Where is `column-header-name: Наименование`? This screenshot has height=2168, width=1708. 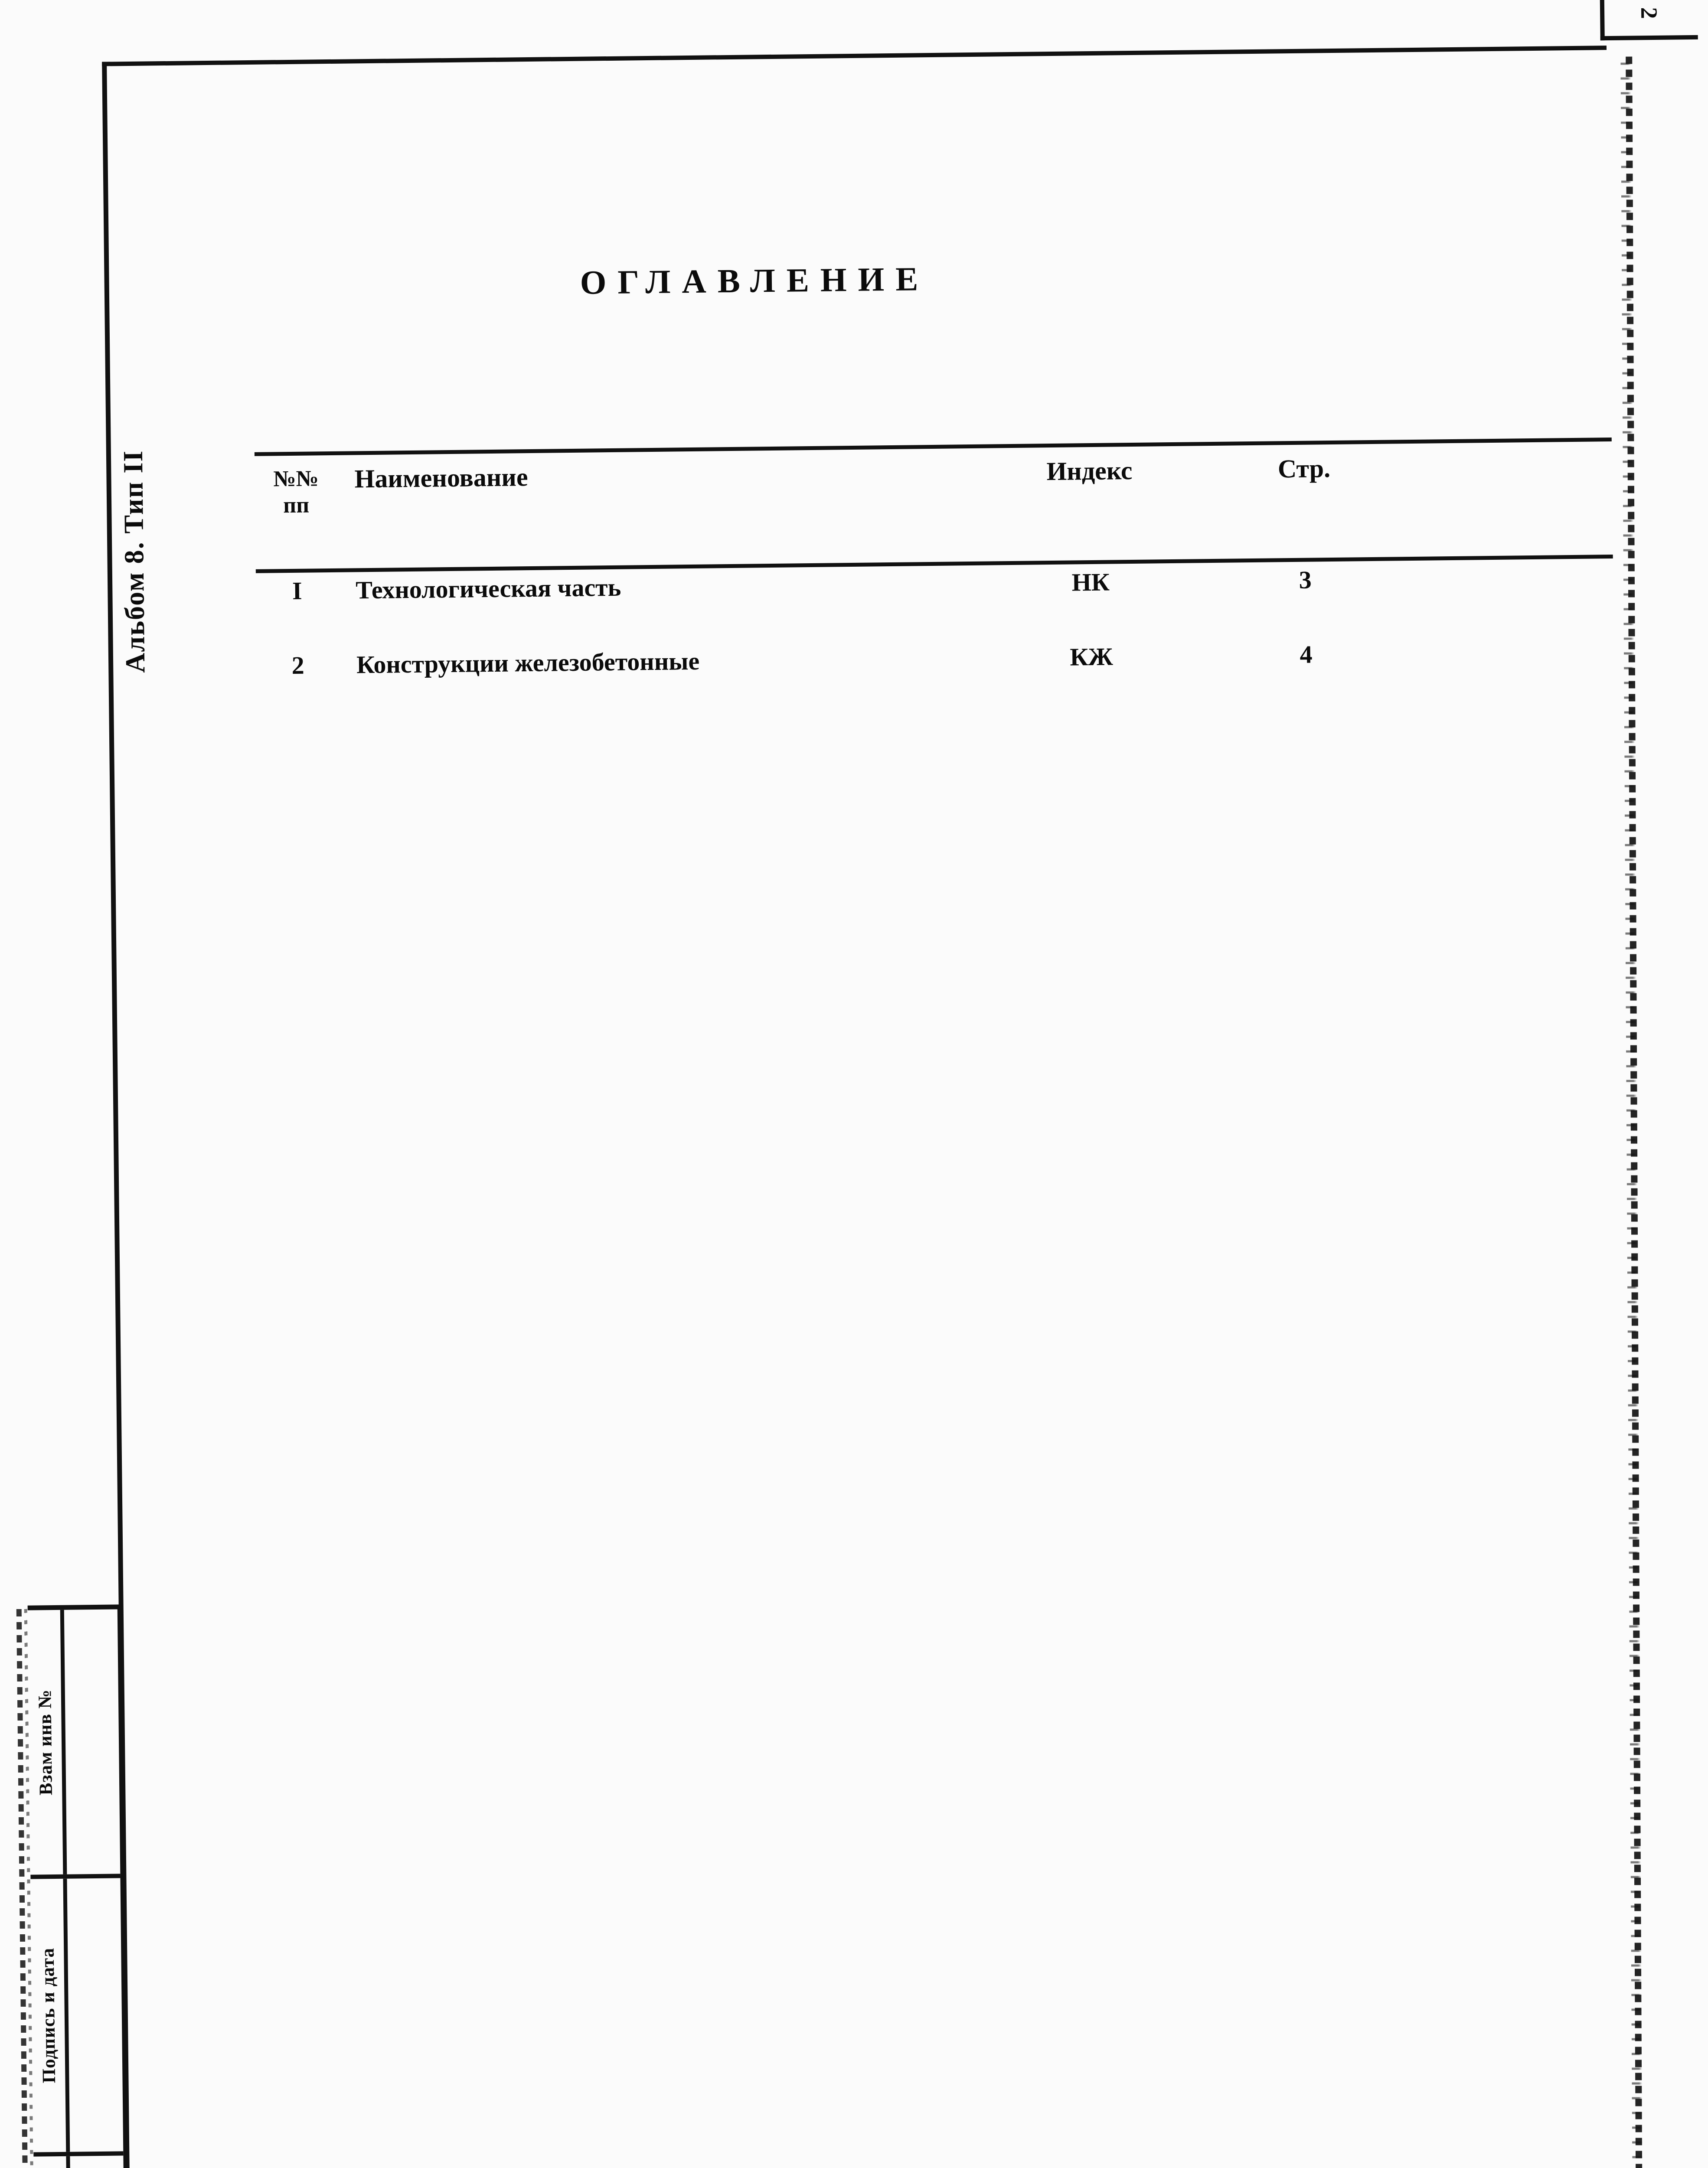
column-header-name: Наименование is located at coordinates (441, 478).